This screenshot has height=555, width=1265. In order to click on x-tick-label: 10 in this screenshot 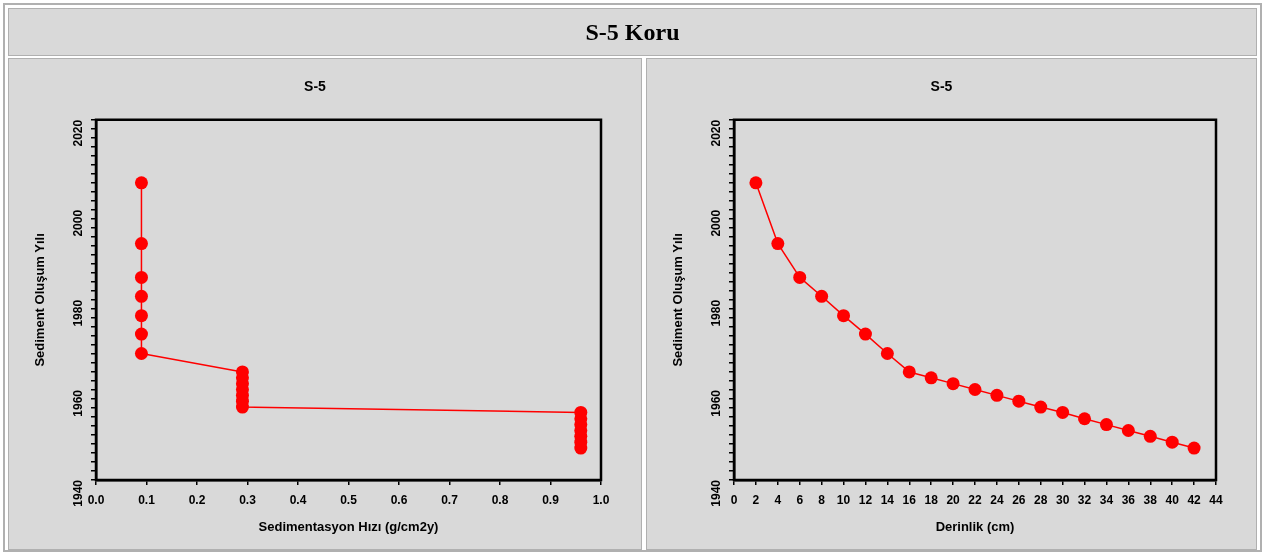, I will do `click(843, 499)`.